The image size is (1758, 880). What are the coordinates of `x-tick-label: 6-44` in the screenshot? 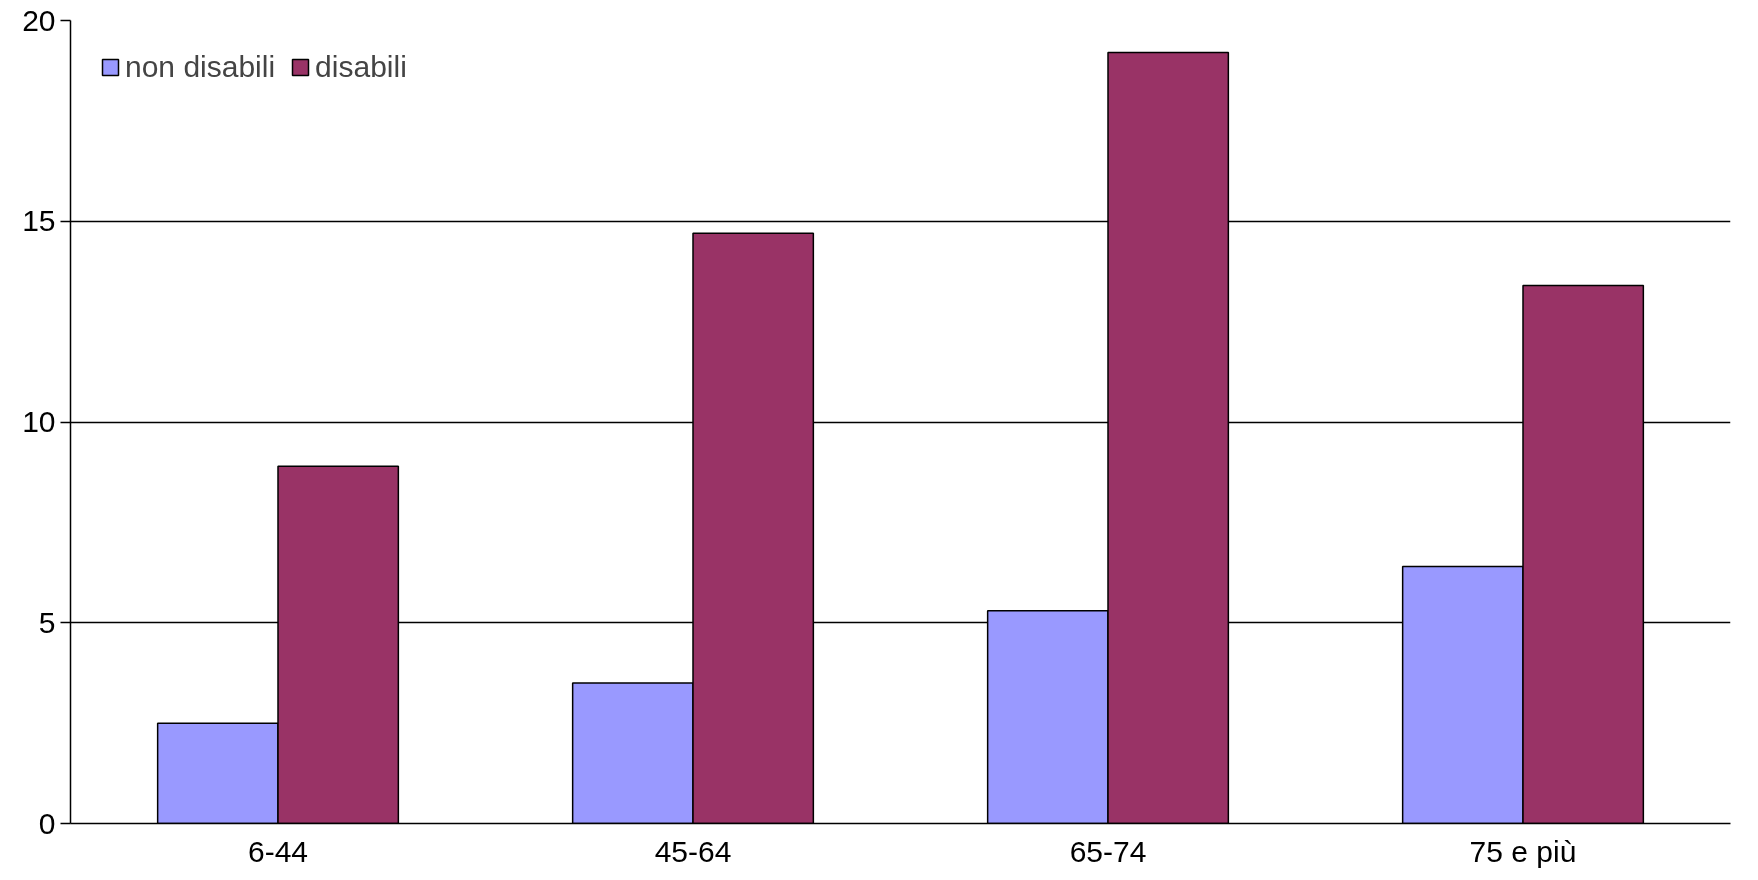 It's located at (278, 851).